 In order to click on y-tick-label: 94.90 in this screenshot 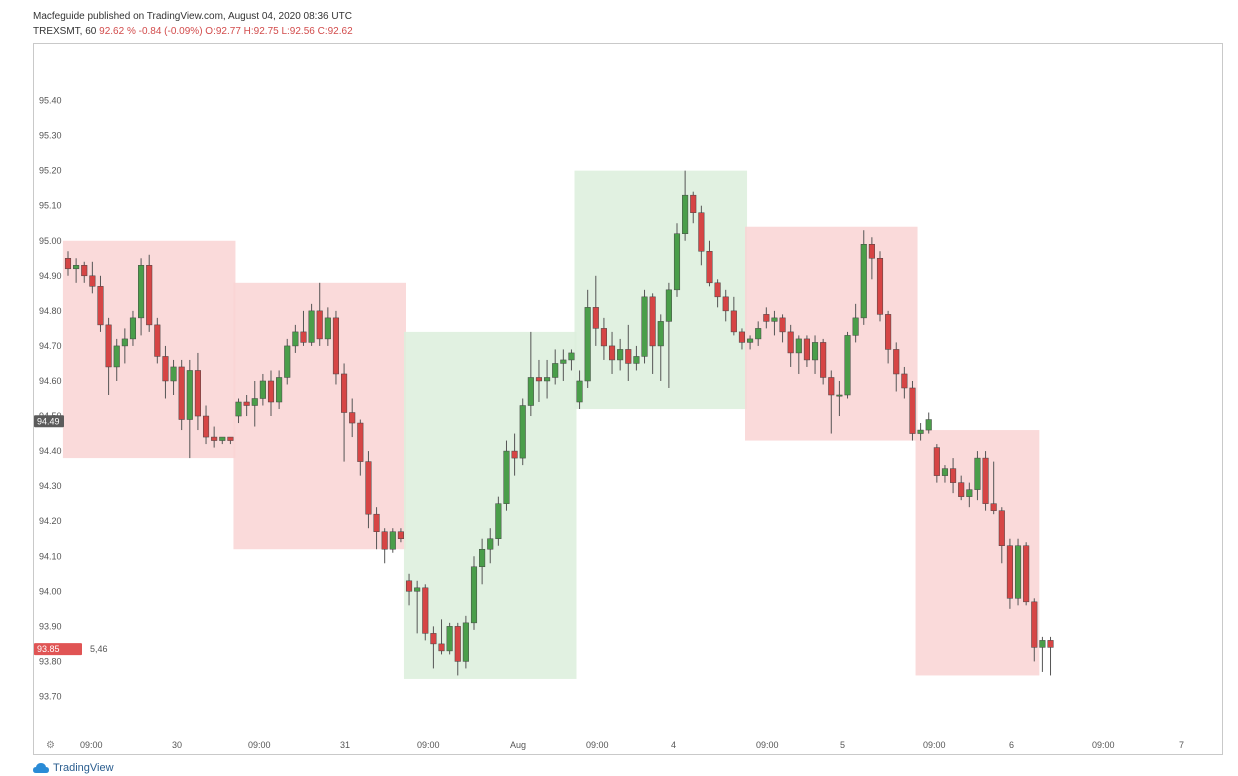, I will do `click(50, 276)`.